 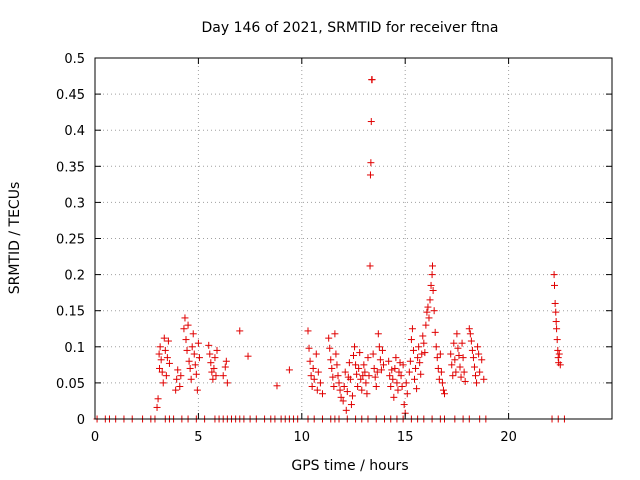 I want to click on x-tick-label: 15, so click(x=405, y=437).